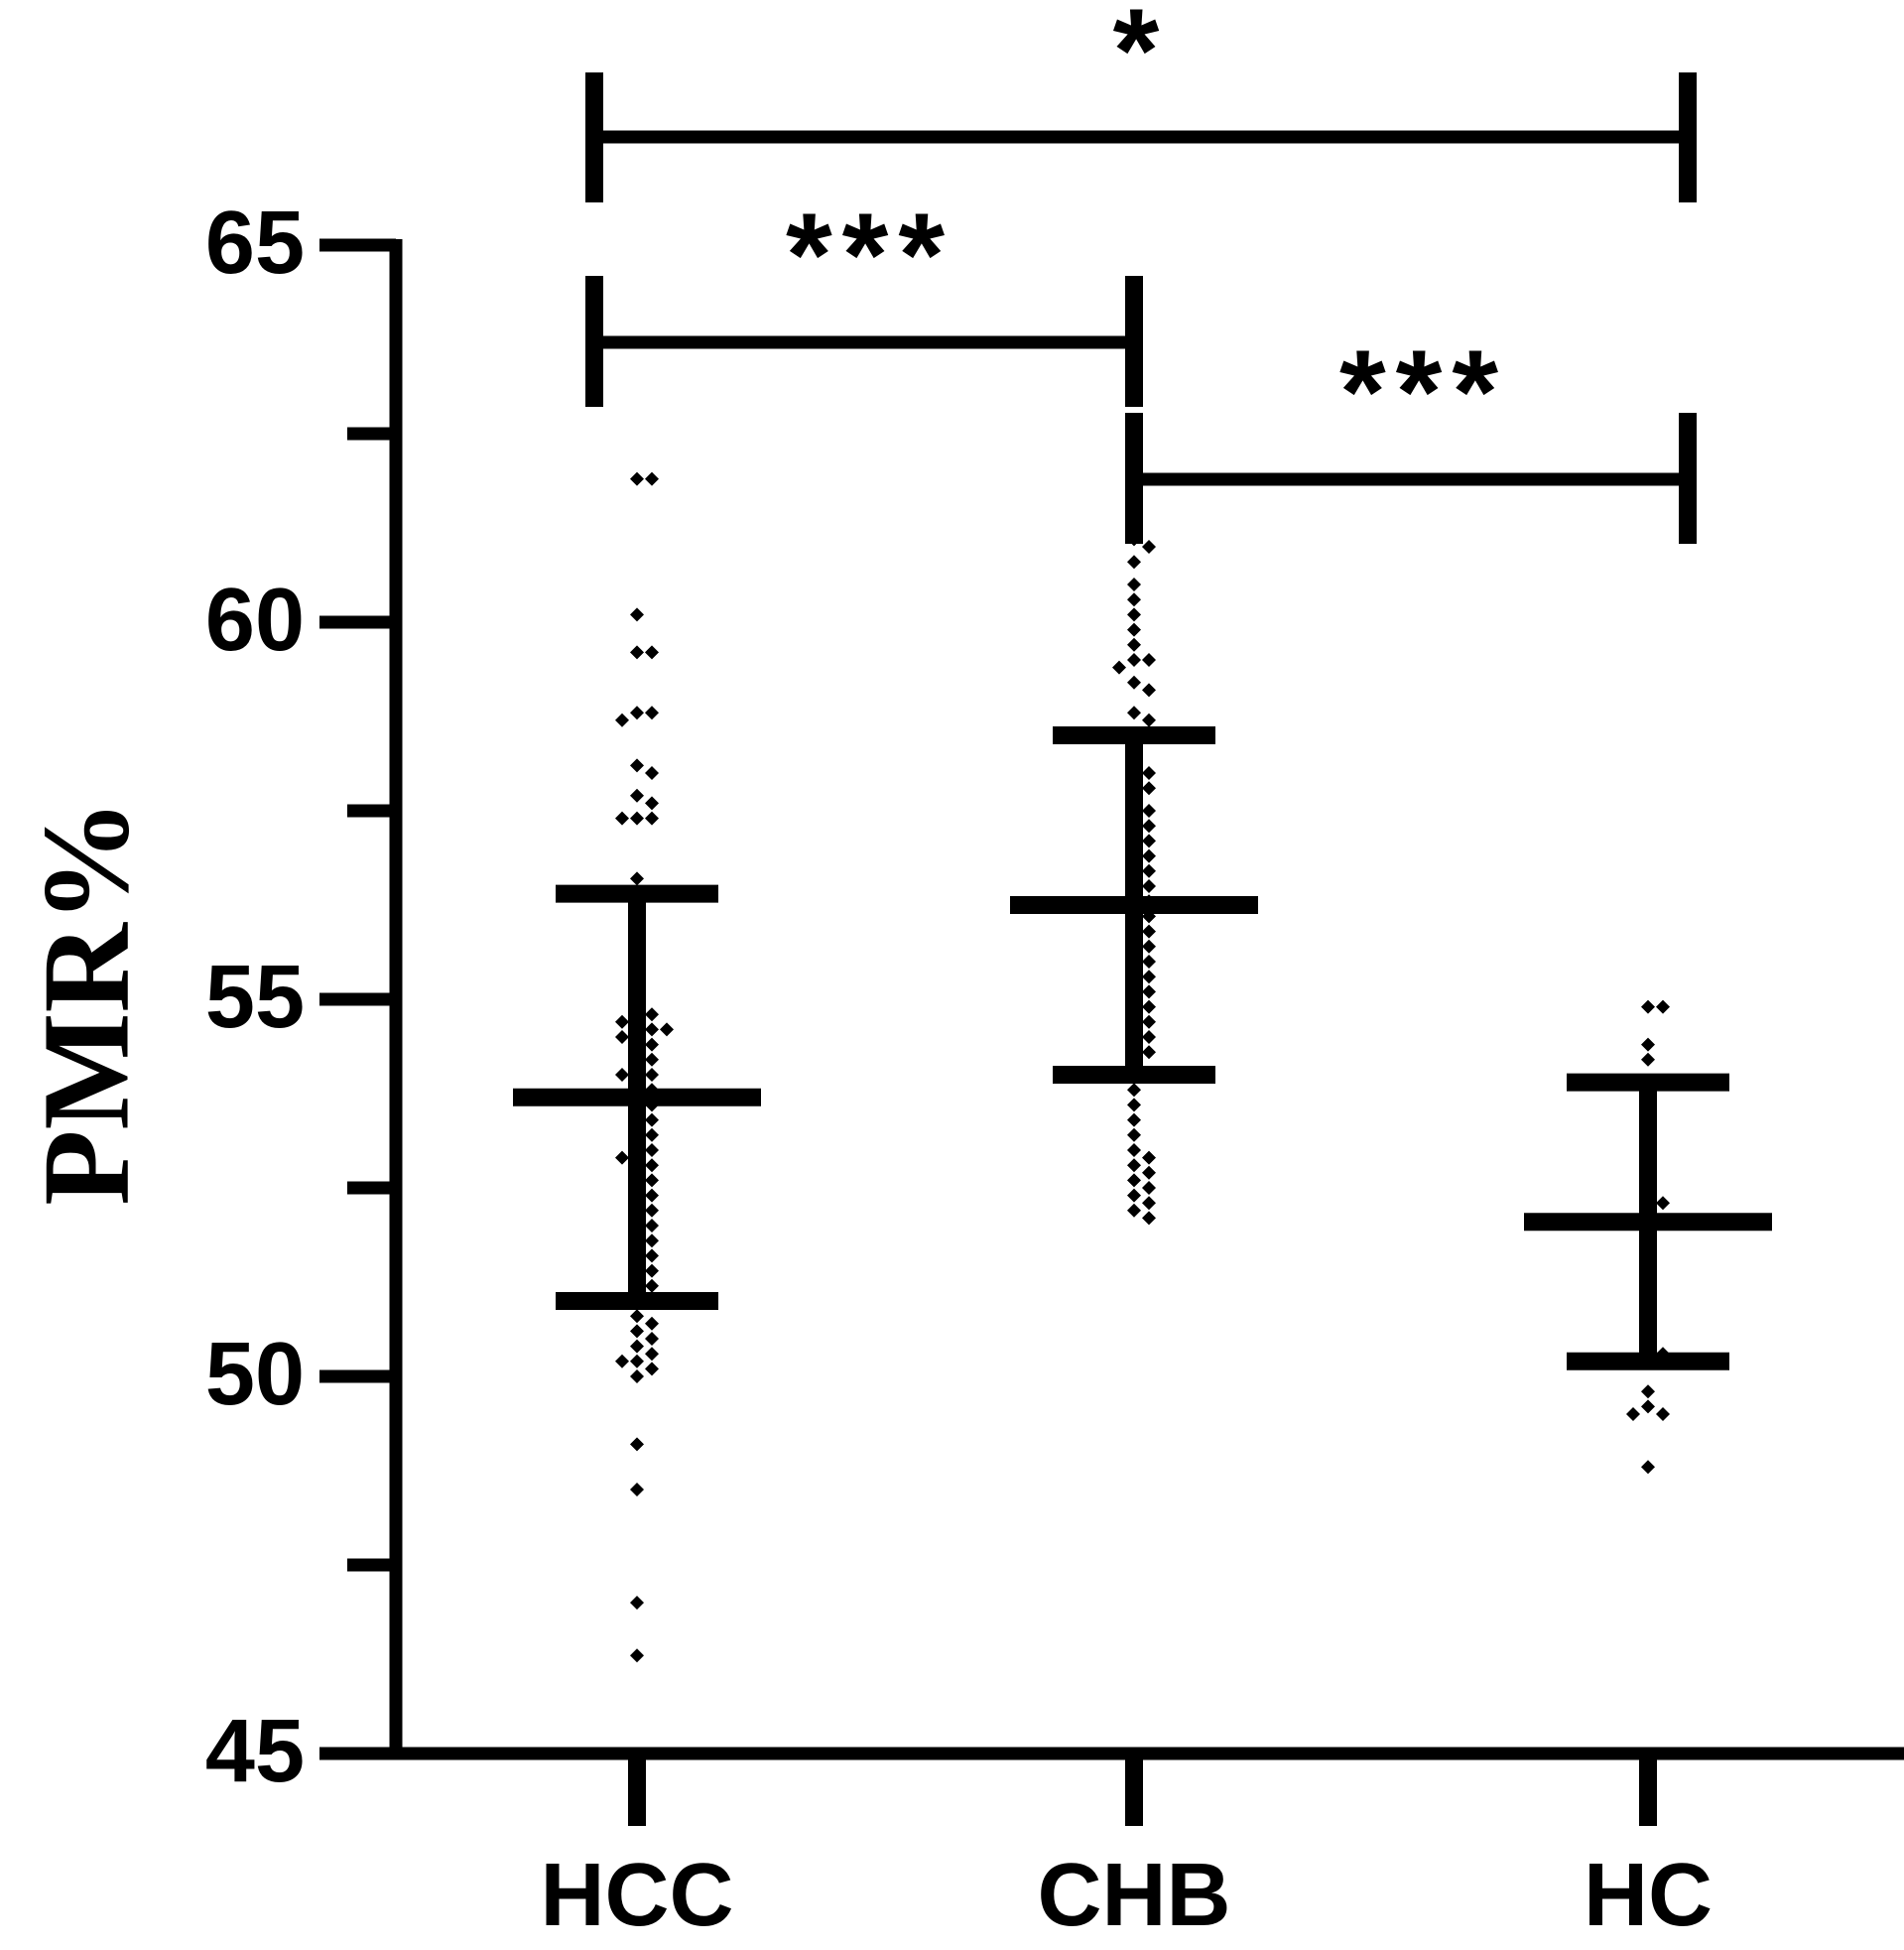 This screenshot has width=1904, height=1950. Describe the element at coordinates (255, 997) in the screenshot. I see `y-tick-label: 55` at that location.